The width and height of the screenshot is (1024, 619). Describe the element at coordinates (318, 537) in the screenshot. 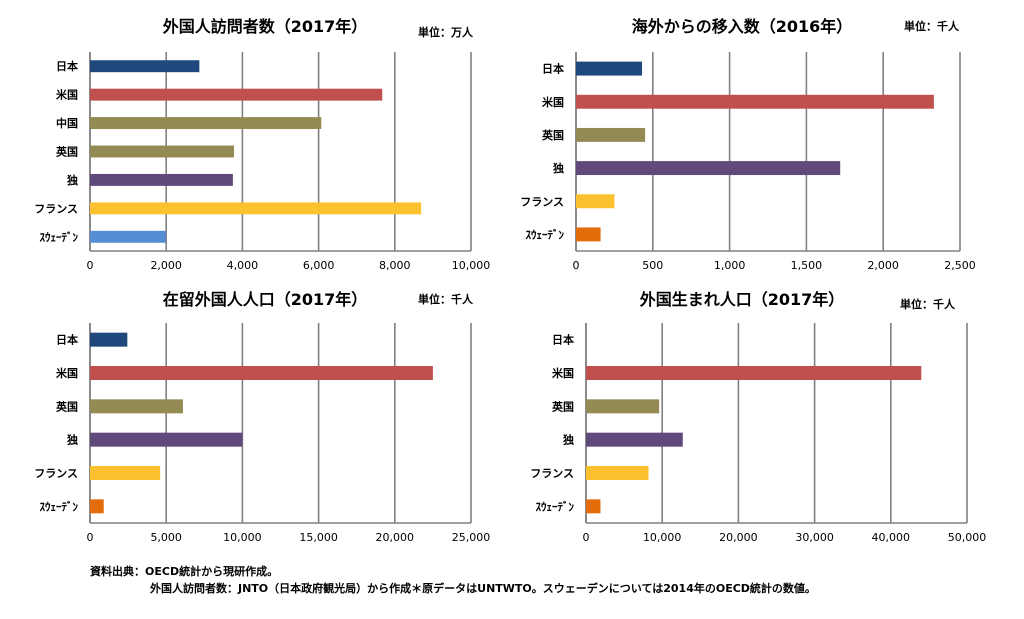

I see `x-tick-label: 15,000` at that location.